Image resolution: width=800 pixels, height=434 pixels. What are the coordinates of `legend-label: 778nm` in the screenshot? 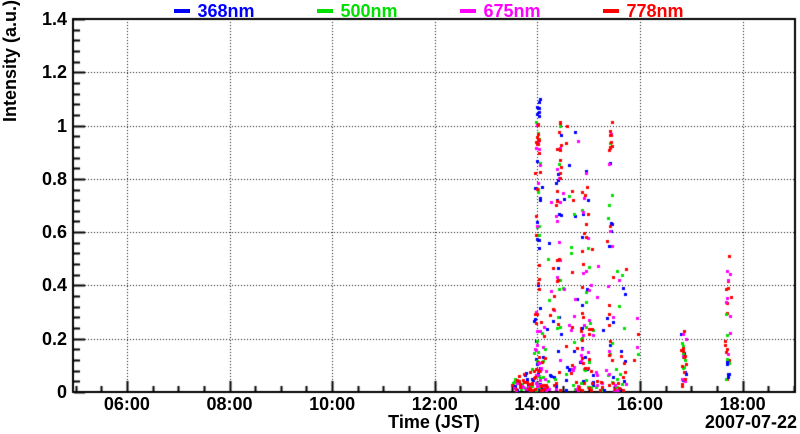 It's located at (655, 11).